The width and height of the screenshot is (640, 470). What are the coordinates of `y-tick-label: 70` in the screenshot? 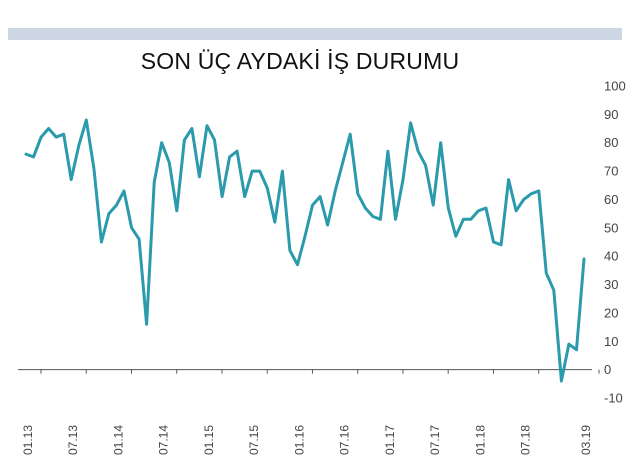 It's located at (611, 171).